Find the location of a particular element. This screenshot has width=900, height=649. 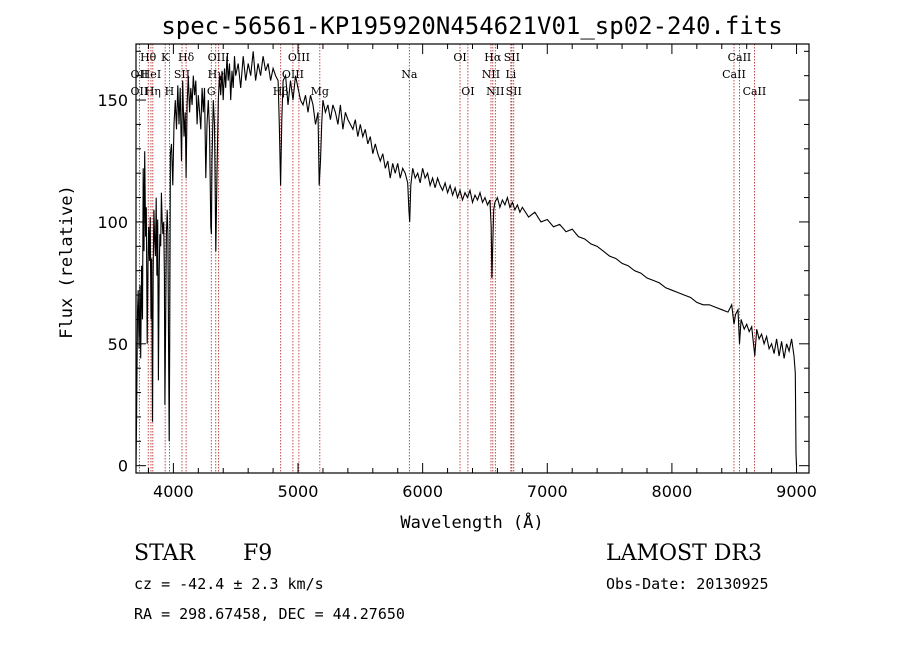

line-marker-label: H is located at coordinates (170, 91).